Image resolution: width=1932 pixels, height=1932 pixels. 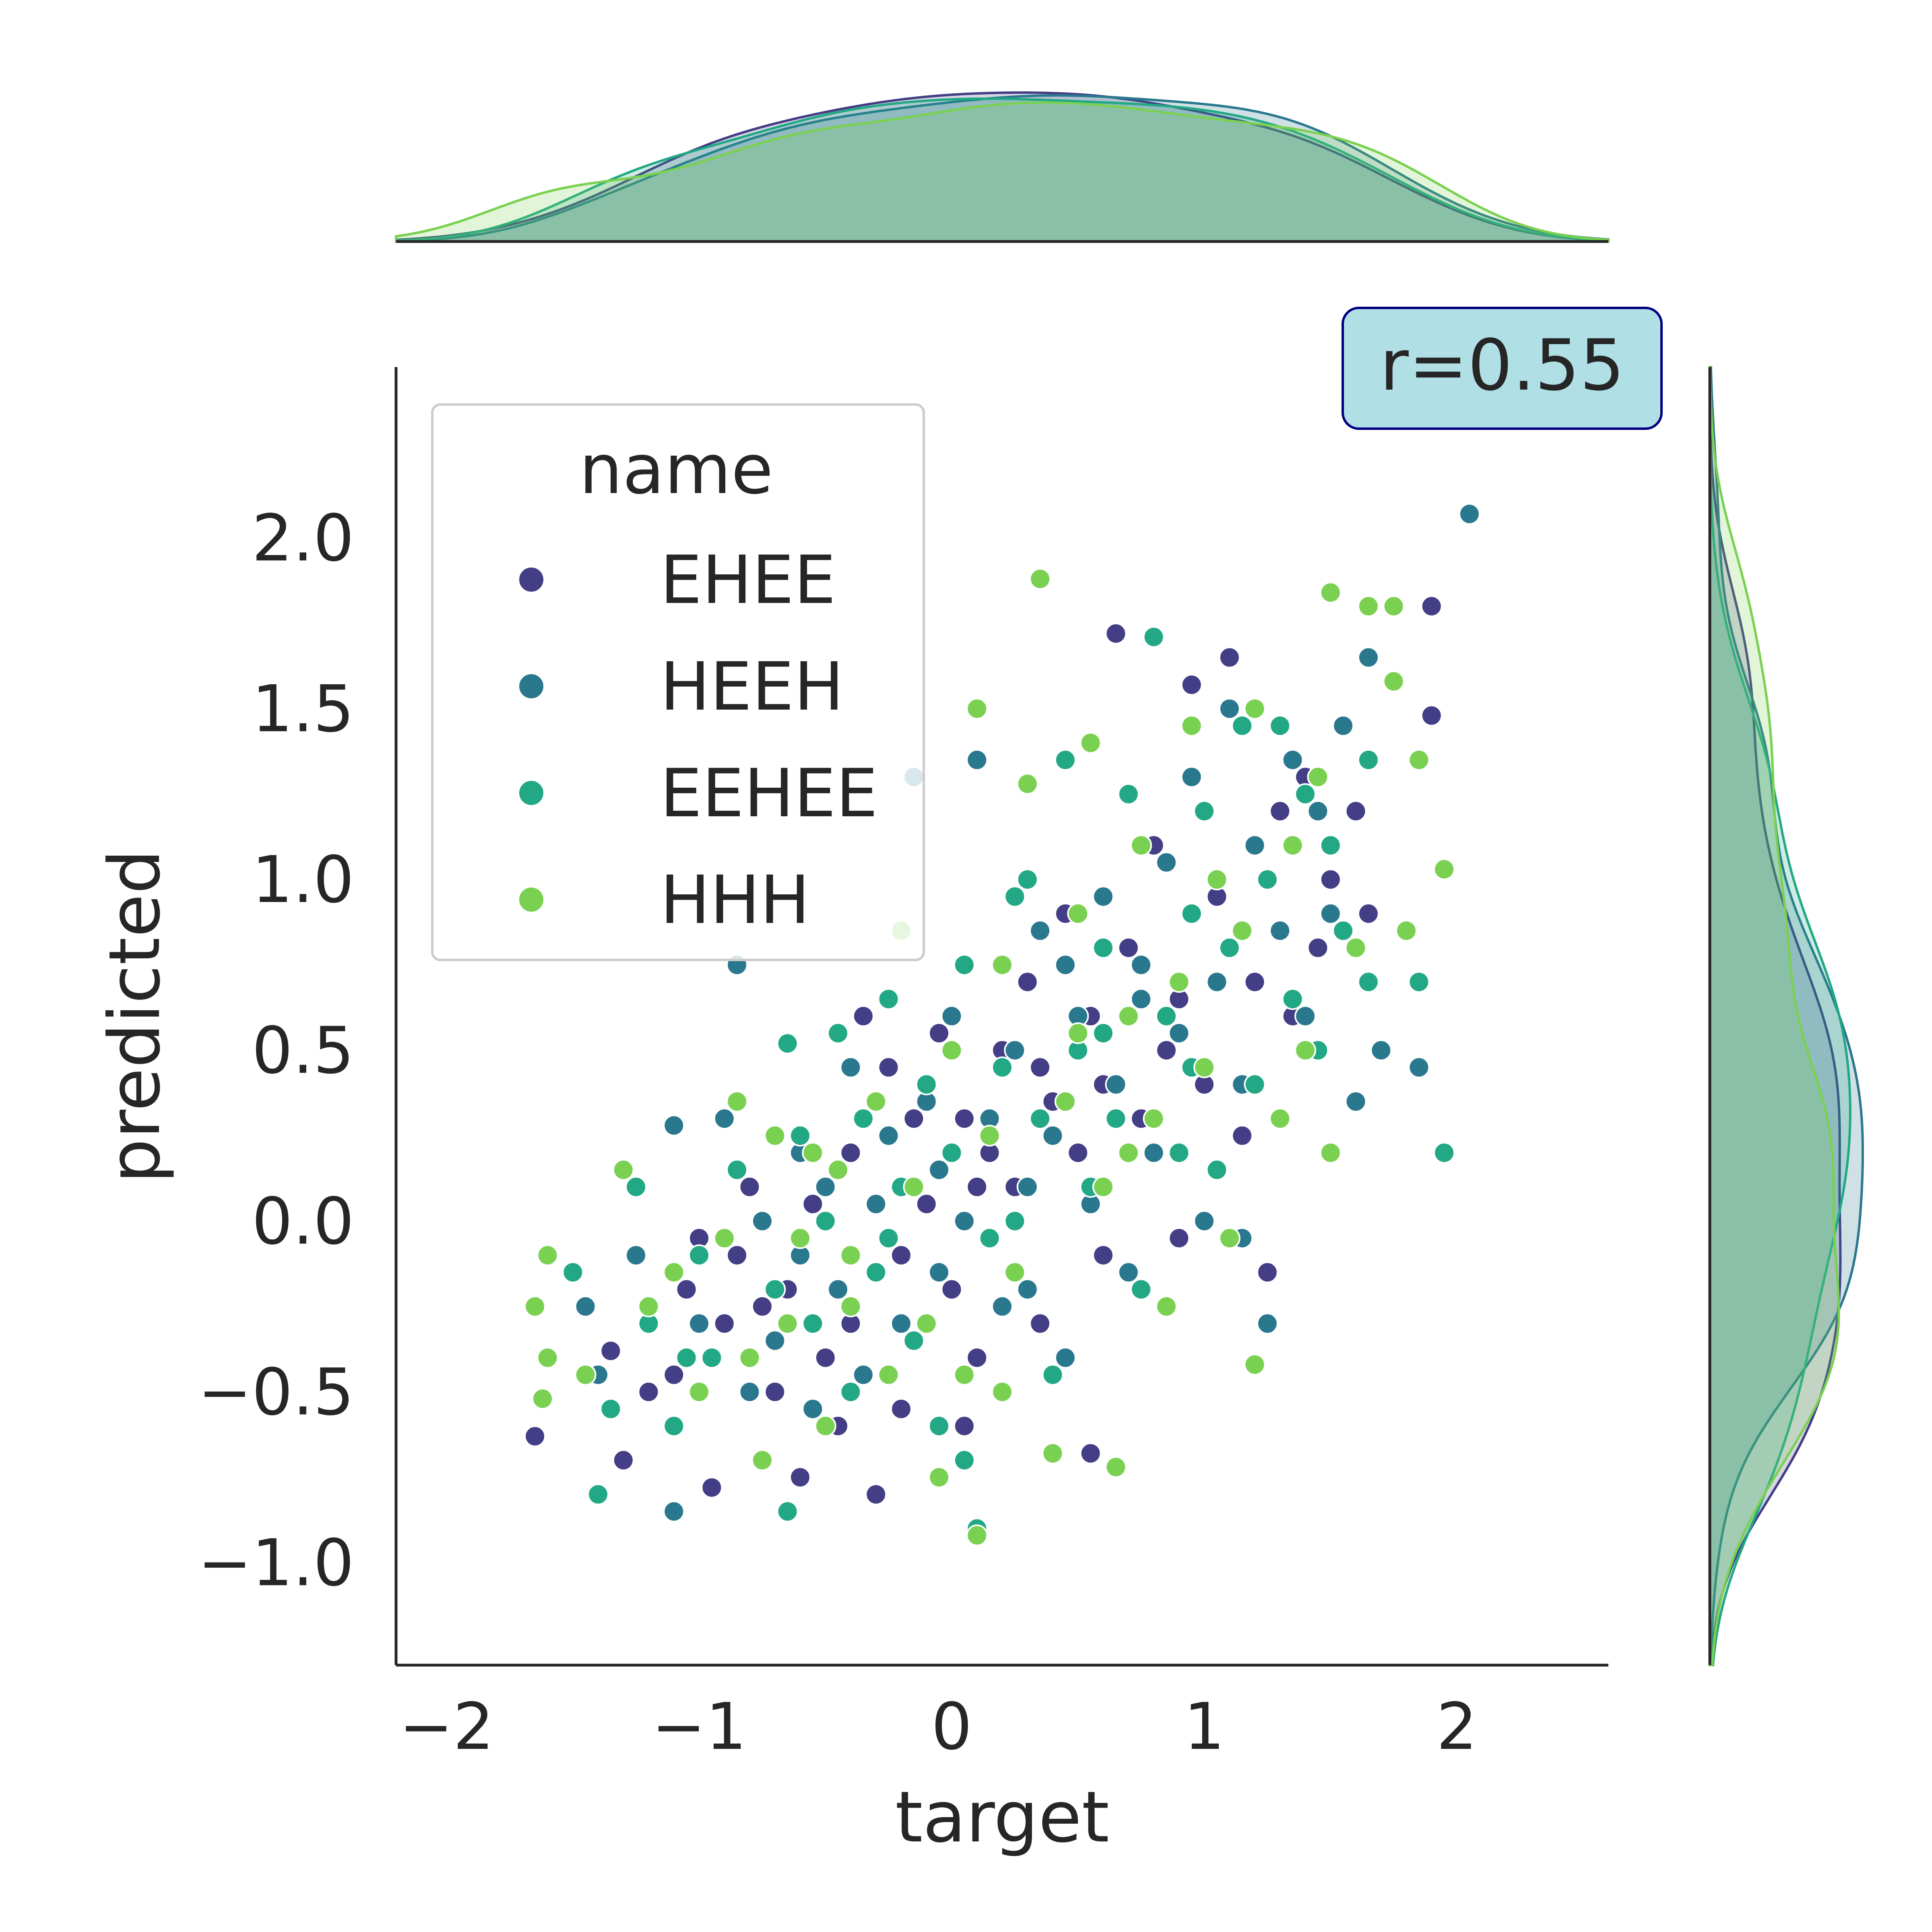 I want to click on annotation-text: r=0.55, so click(x=1502, y=366).